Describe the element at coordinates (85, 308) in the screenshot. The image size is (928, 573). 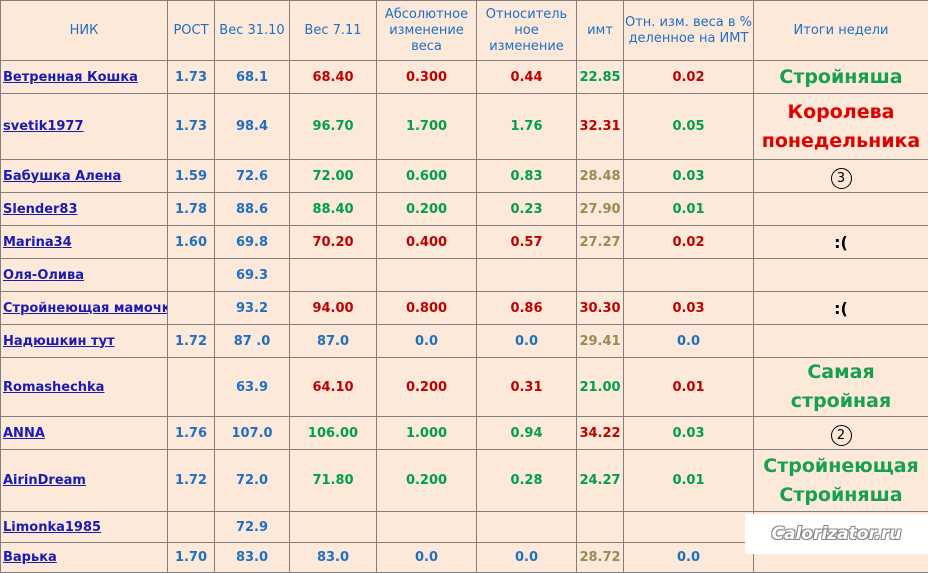
I see `nick-link: Стройнеющая мамочка` at that location.